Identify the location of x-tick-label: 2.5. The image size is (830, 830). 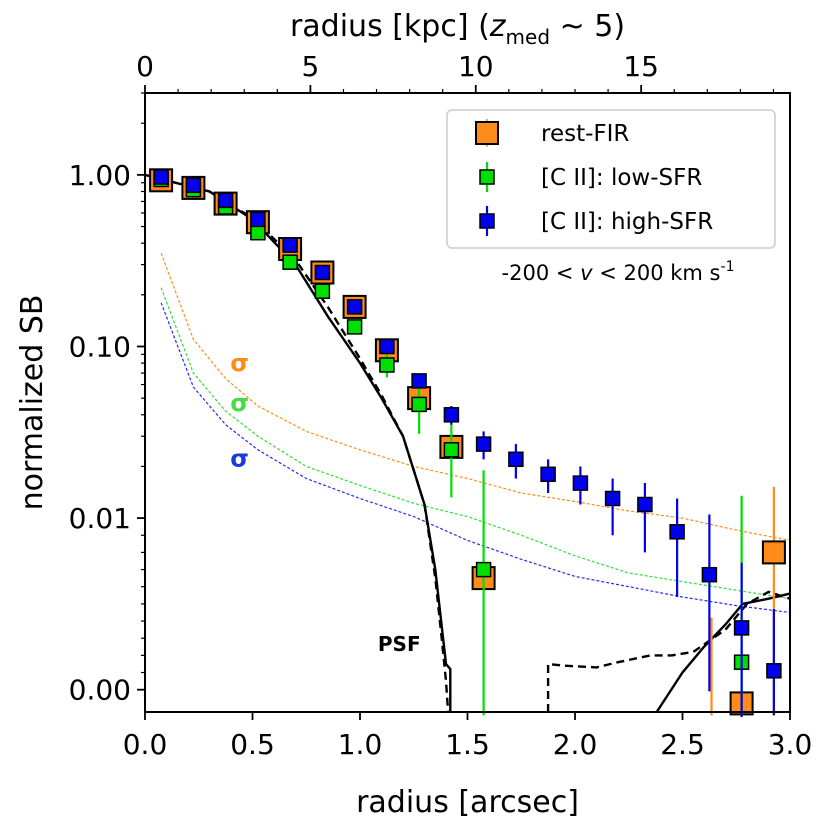
(682, 744).